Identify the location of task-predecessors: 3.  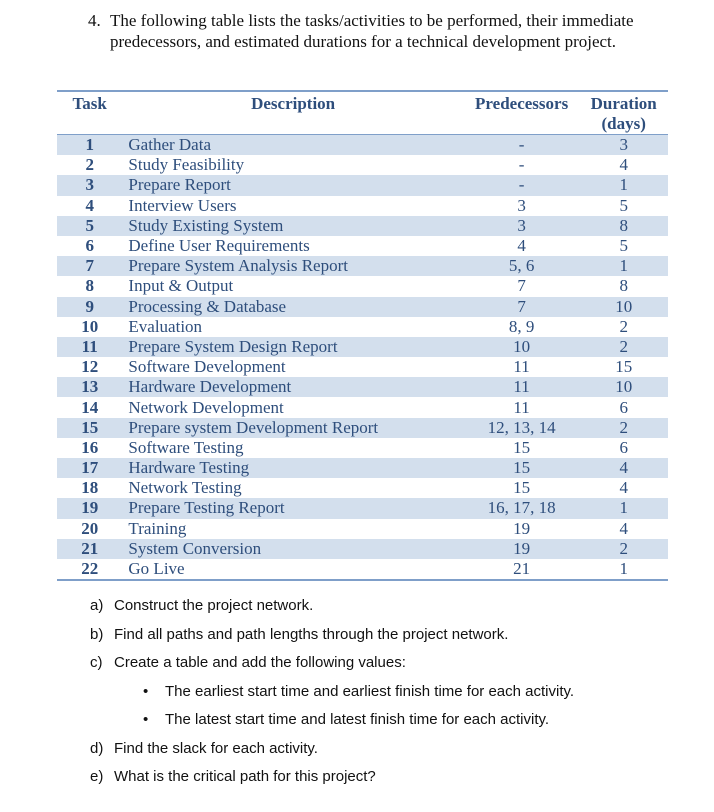
(521, 205).